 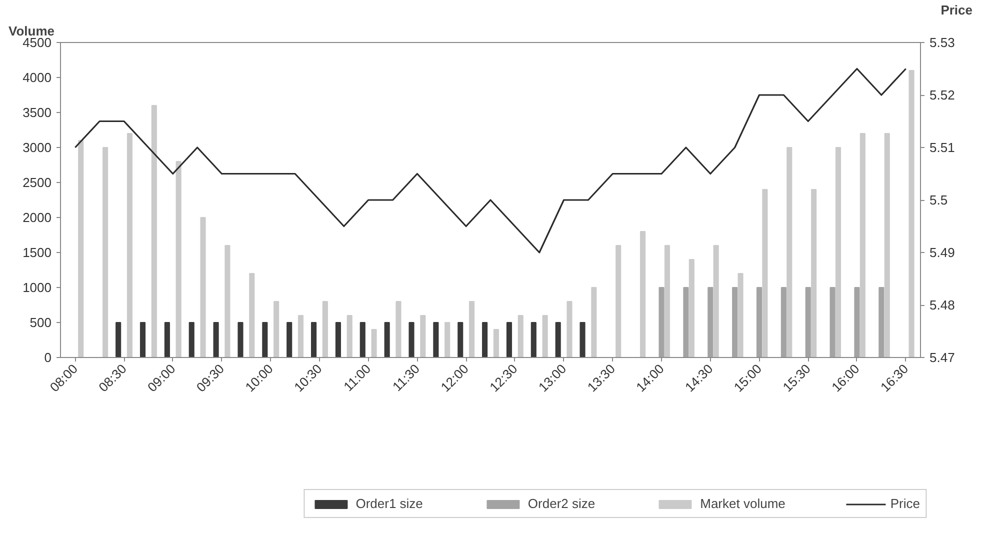 I want to click on y2-axis-title: Price, so click(x=956, y=10).